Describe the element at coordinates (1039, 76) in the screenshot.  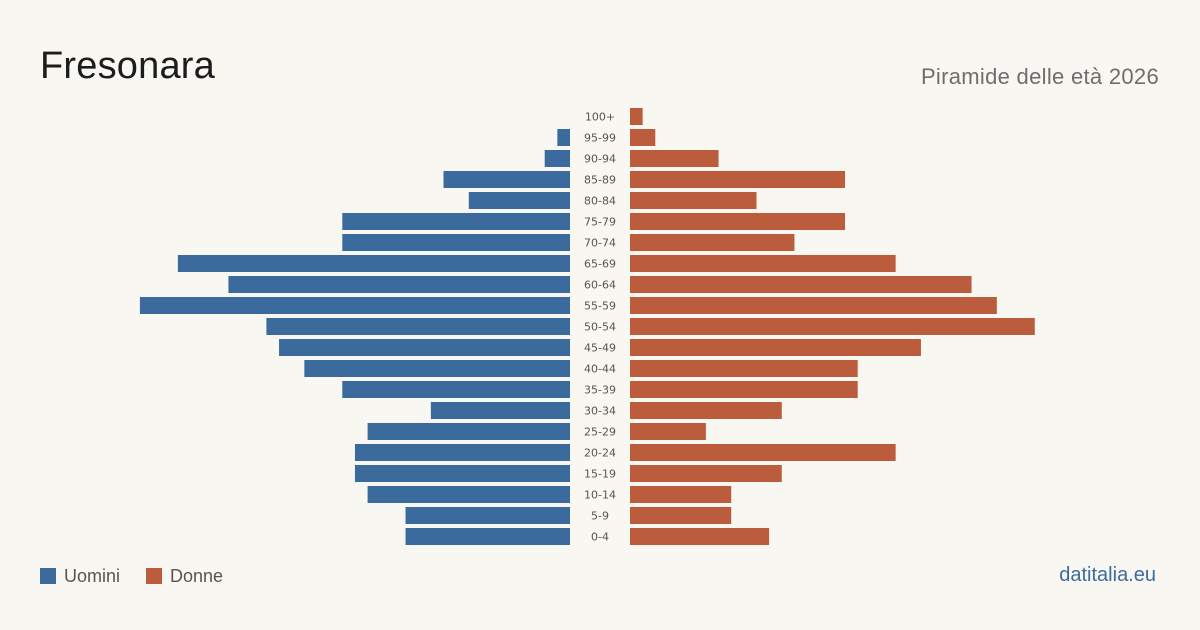
I see `chart-subtitle: Piramide delle età 2026` at that location.